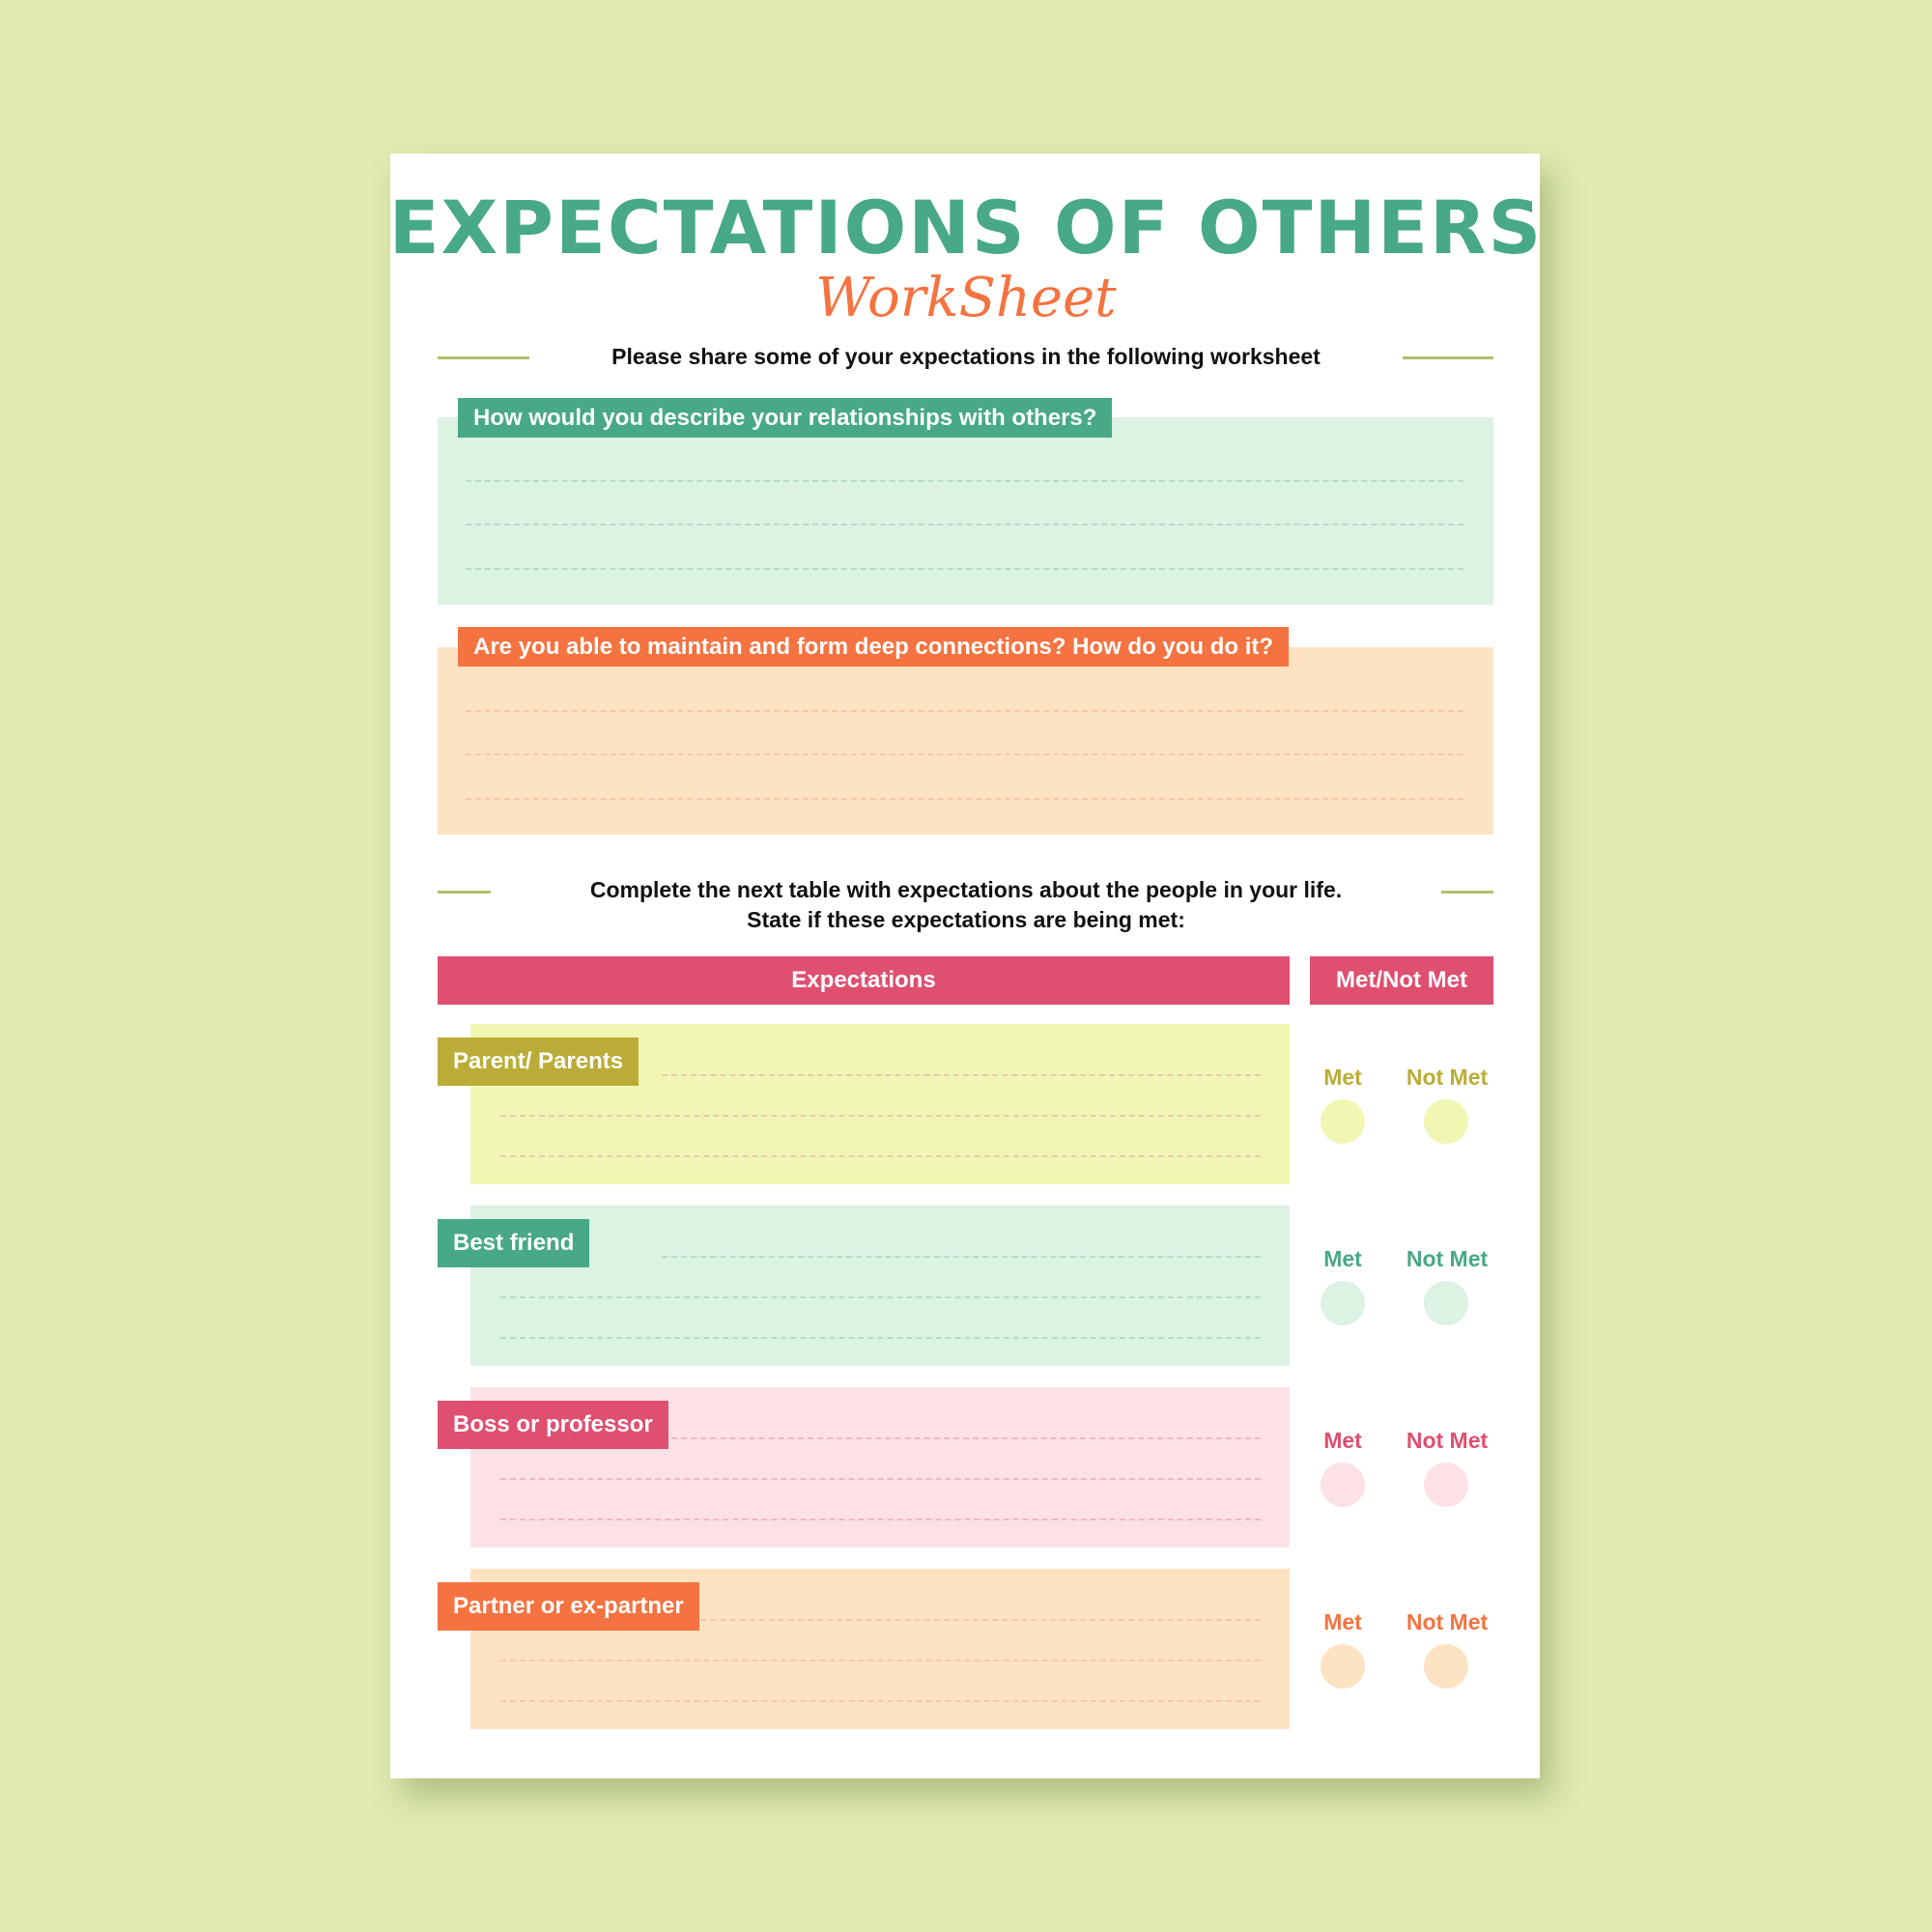 The height and width of the screenshot is (1932, 1932). I want to click on expectations-header: Expectations, so click(864, 980).